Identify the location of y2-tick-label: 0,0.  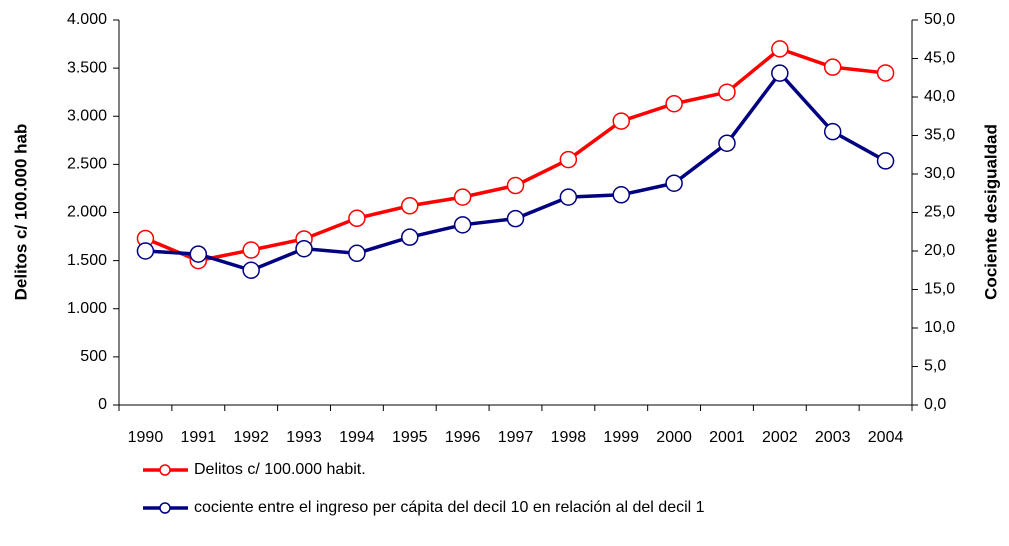
(935, 404).